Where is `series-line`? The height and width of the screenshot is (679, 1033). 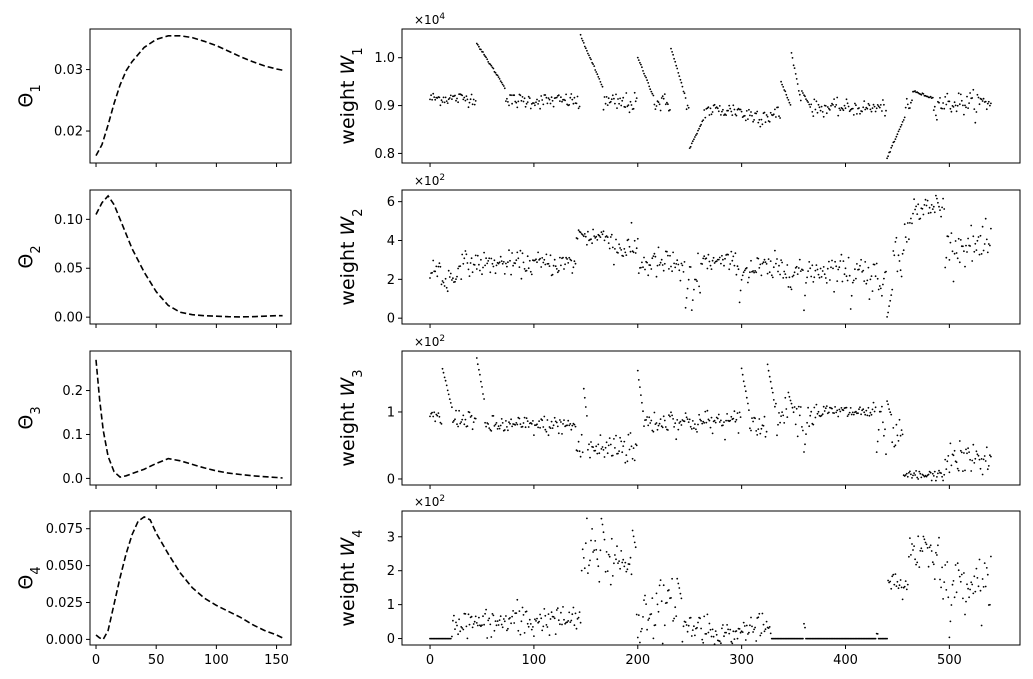
series-line is located at coordinates (189, 578).